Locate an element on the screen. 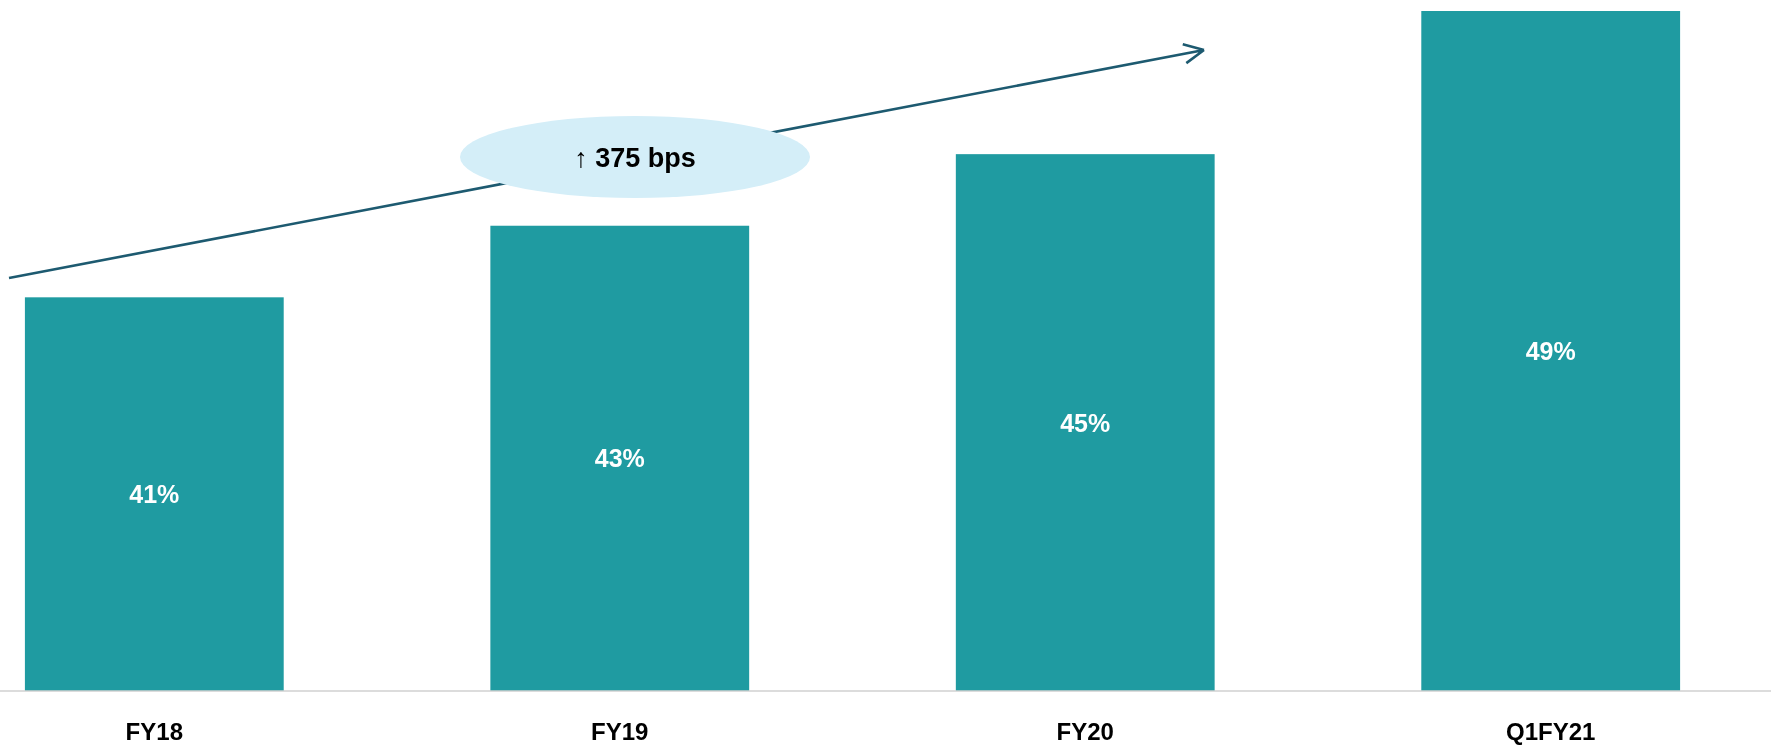 The height and width of the screenshot is (748, 1771). annotation: ↑ 375 bps is located at coordinates (635, 158).